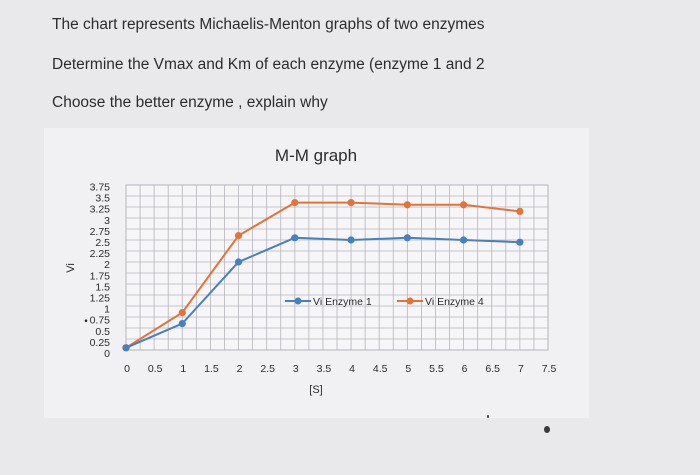 The width and height of the screenshot is (700, 475). What do you see at coordinates (465, 369) in the screenshot?
I see `x-tick-label: 6` at bounding box center [465, 369].